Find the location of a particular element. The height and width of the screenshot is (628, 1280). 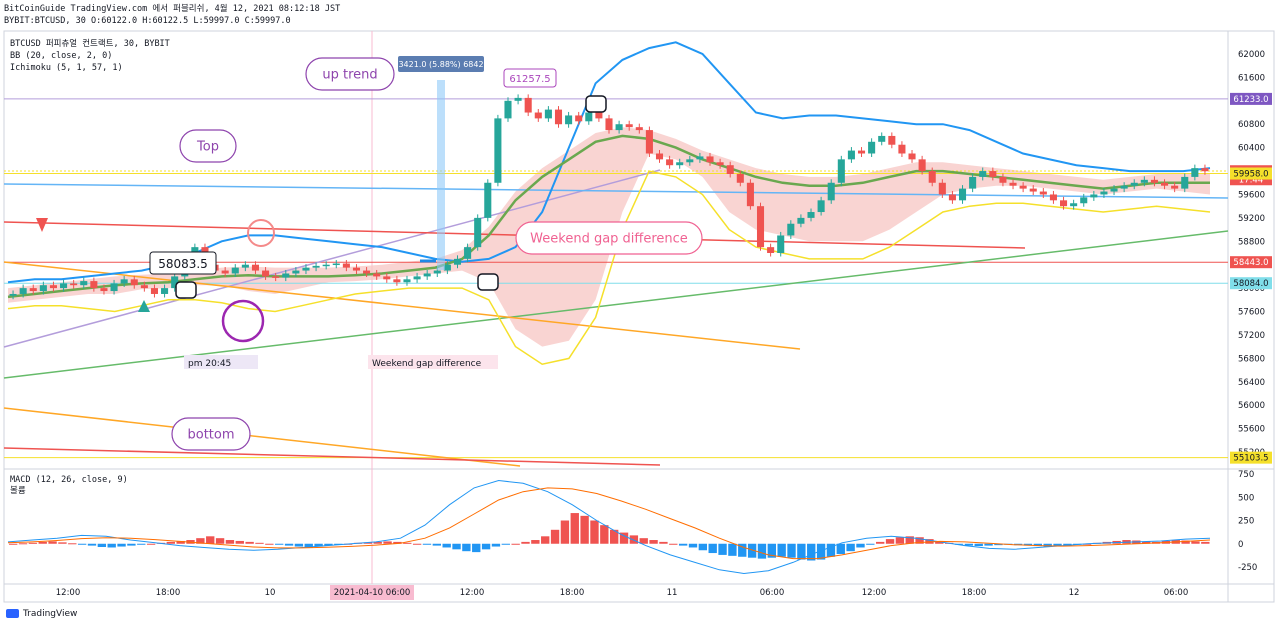

pointing-hand-icon is located at coordinates (186, 290).